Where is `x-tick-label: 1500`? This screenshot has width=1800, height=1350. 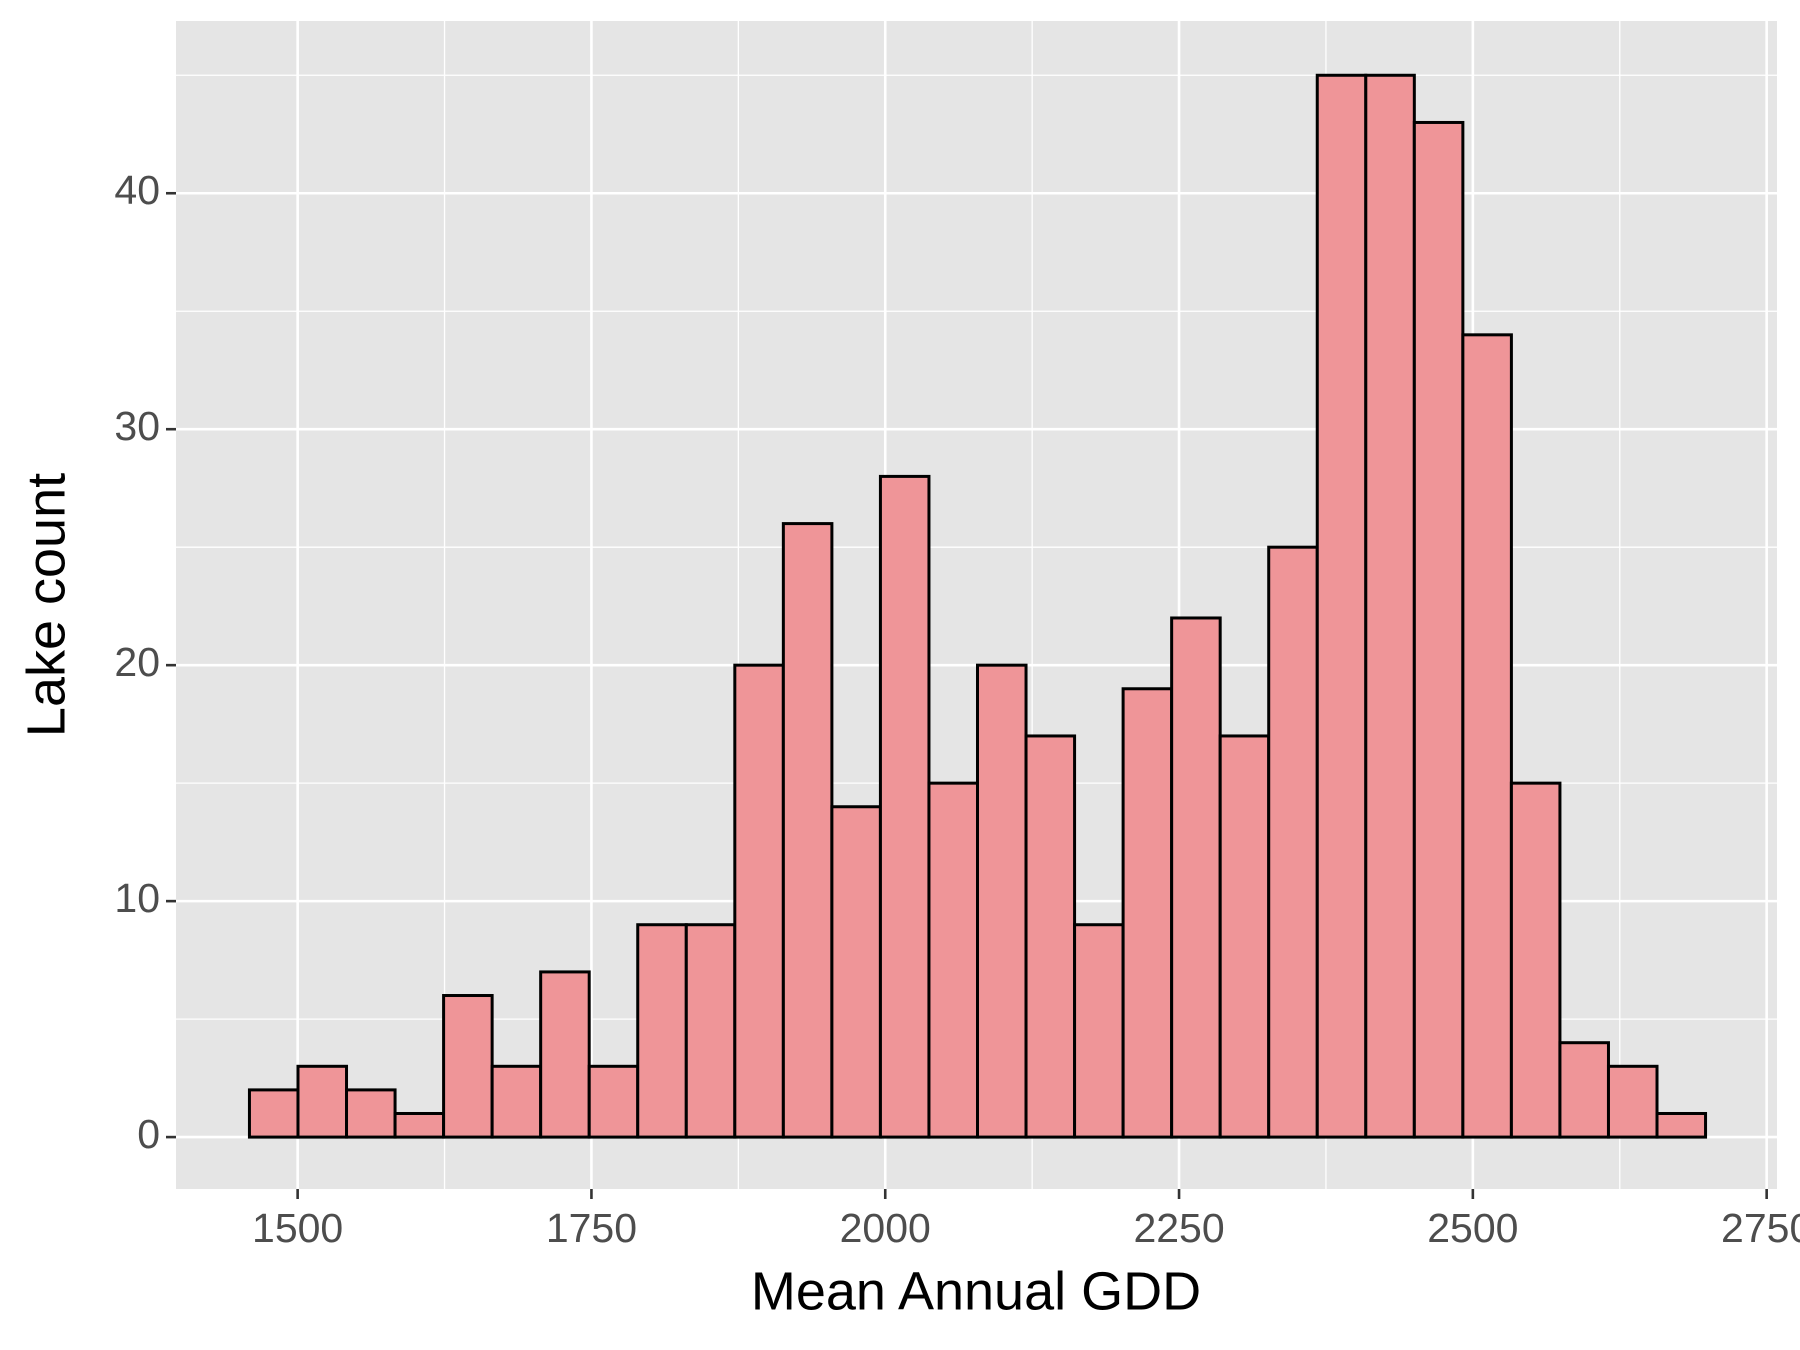
x-tick-label: 1500 is located at coordinates (297, 1228).